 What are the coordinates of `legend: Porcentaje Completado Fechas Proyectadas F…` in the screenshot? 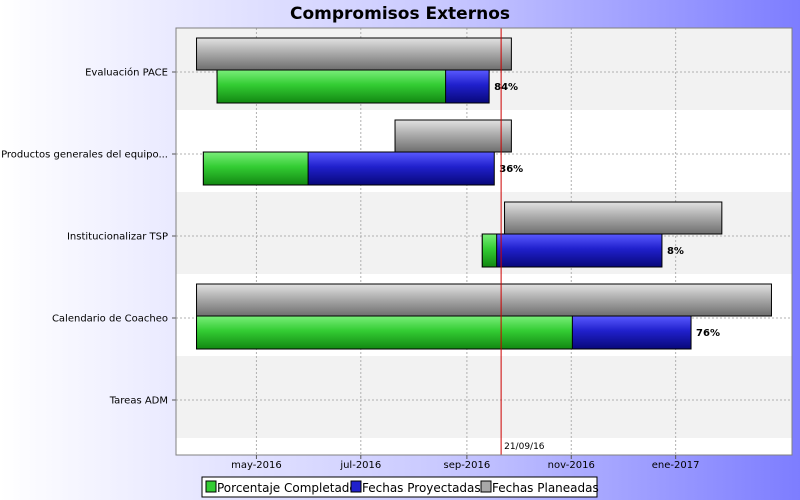 It's located at (400, 487).